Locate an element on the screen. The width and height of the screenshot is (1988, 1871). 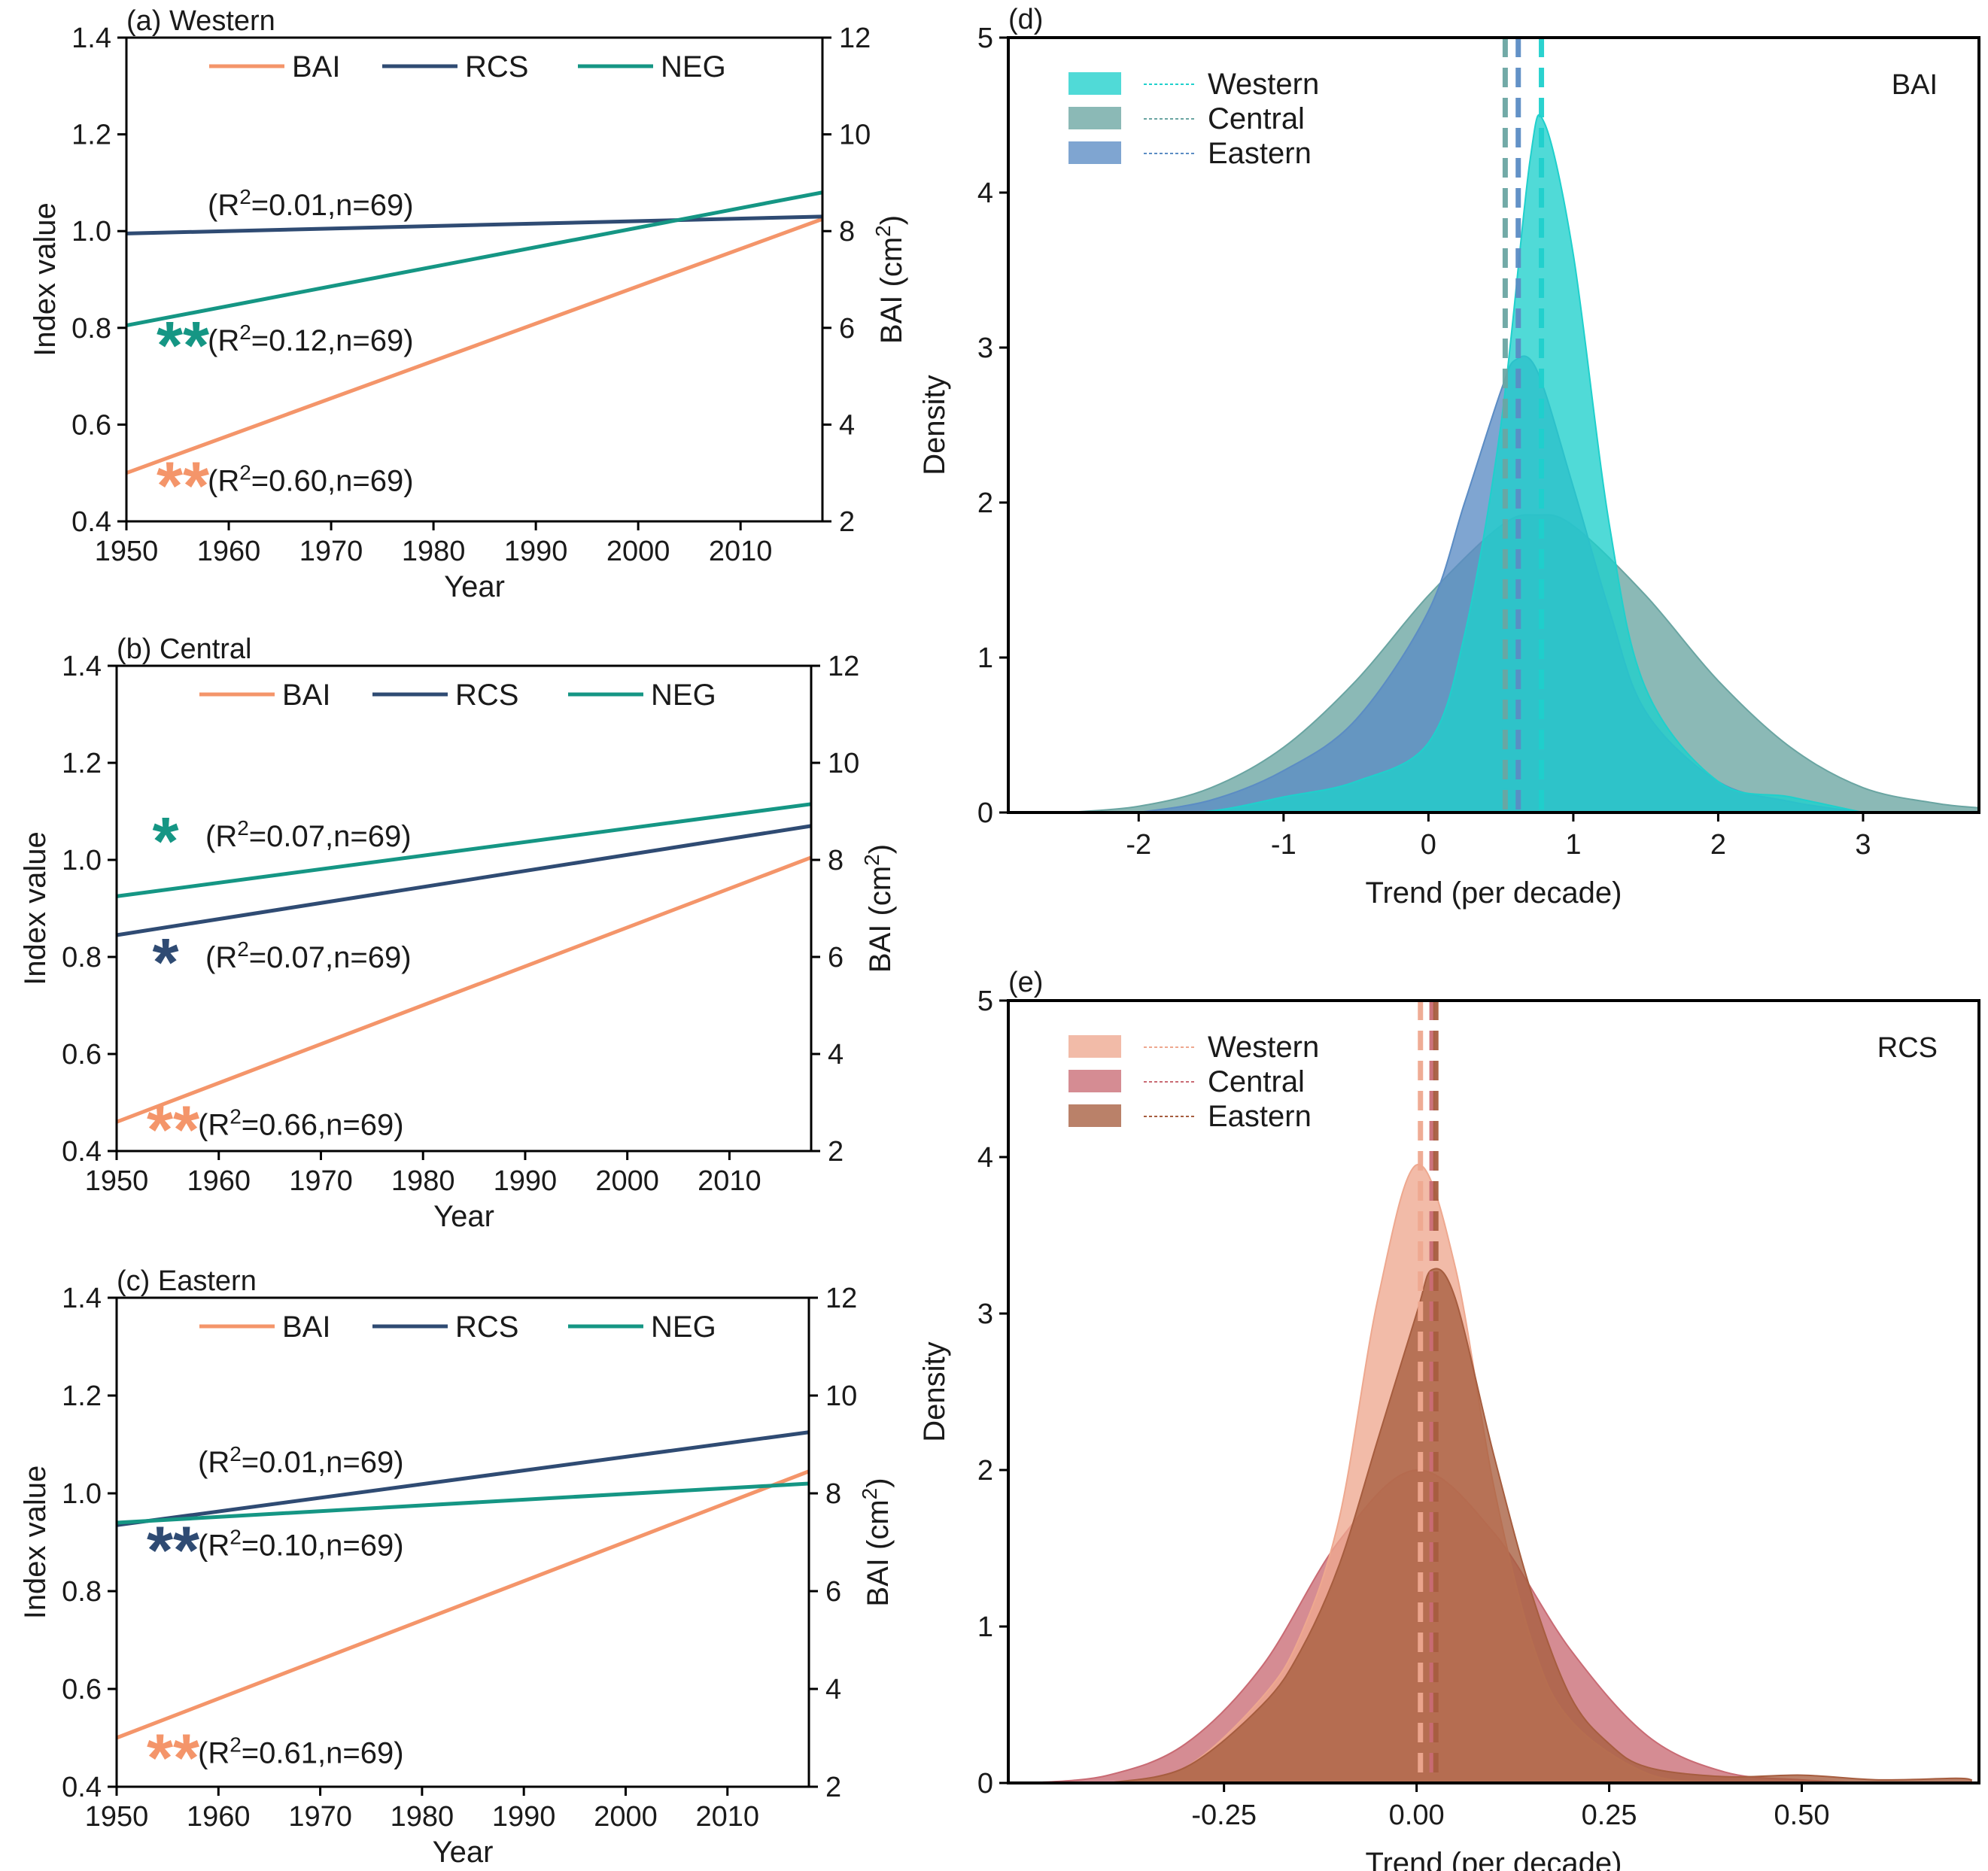
panel-title: (e) is located at coordinates (1026, 982).